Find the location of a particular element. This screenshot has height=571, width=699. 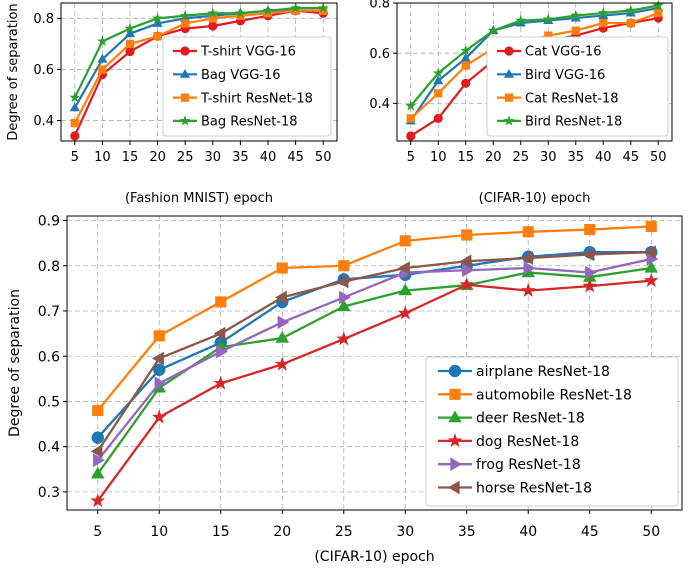

legend-label: T-shirt VGG-16 is located at coordinates (248, 52).